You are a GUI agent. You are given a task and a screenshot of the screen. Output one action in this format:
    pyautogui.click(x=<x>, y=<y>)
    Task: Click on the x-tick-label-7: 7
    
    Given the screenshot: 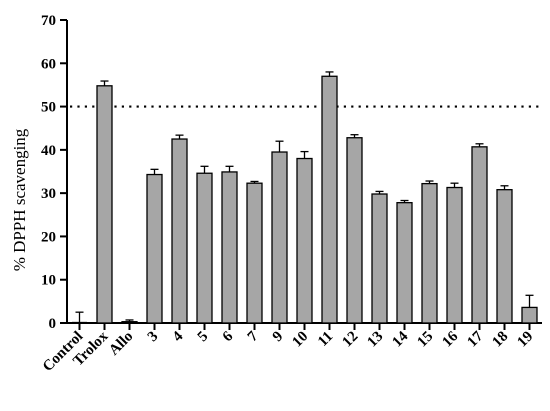 What is the action you would take?
    pyautogui.click(x=253, y=336)
    